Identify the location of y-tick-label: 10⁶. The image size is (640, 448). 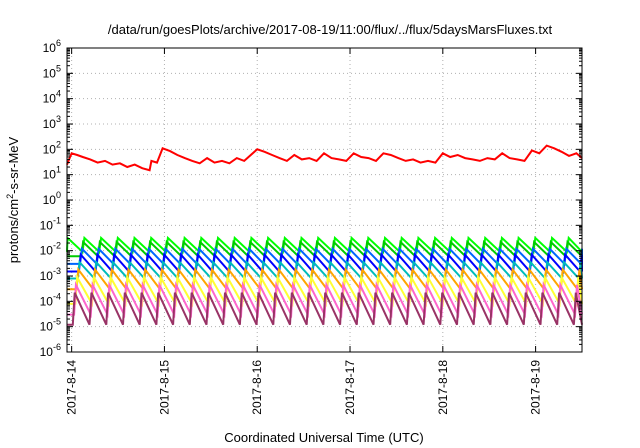
(52, 46).